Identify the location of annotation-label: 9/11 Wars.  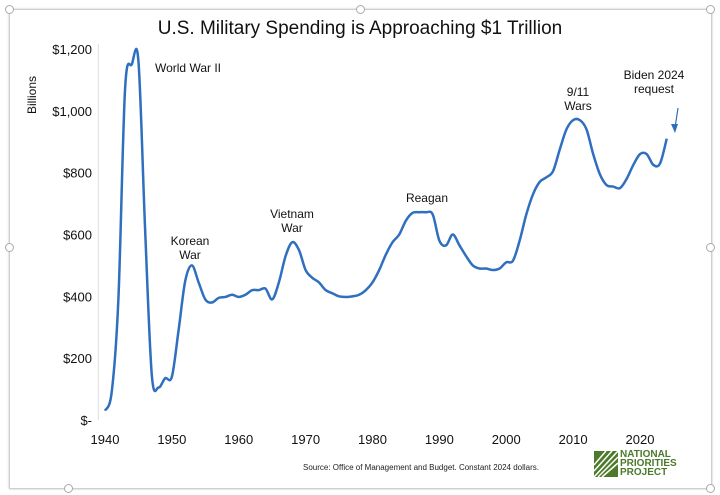
(578, 99).